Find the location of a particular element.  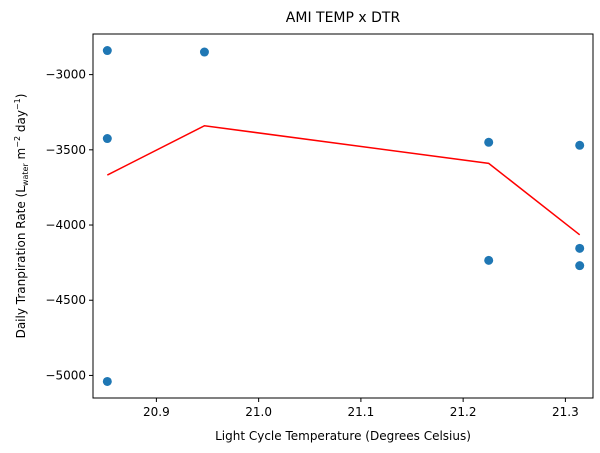

y-axis-label-main: Daily Tranpiration Rate (L is located at coordinates (21, 262).